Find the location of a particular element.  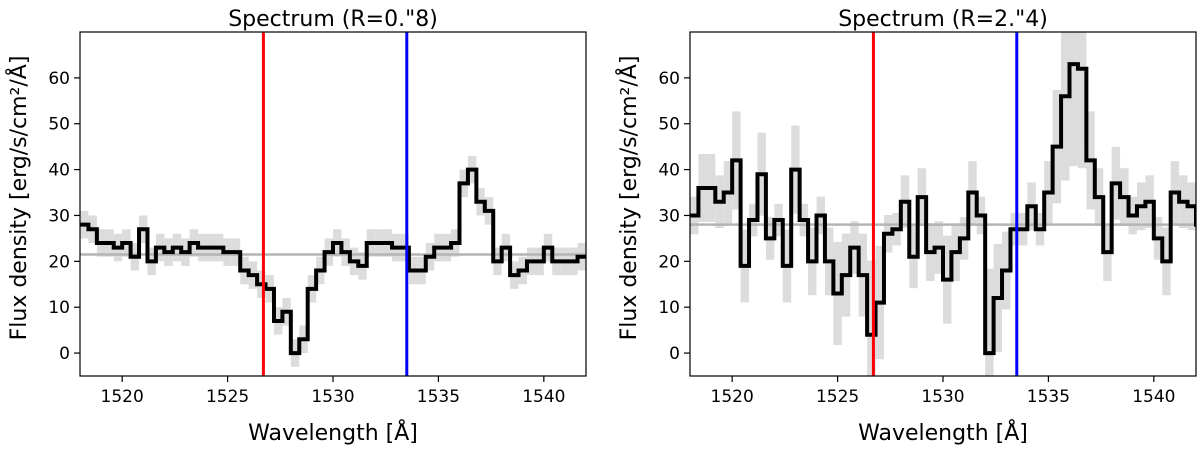

chart-title: Spectrum (R=2."4) is located at coordinates (943, 19).